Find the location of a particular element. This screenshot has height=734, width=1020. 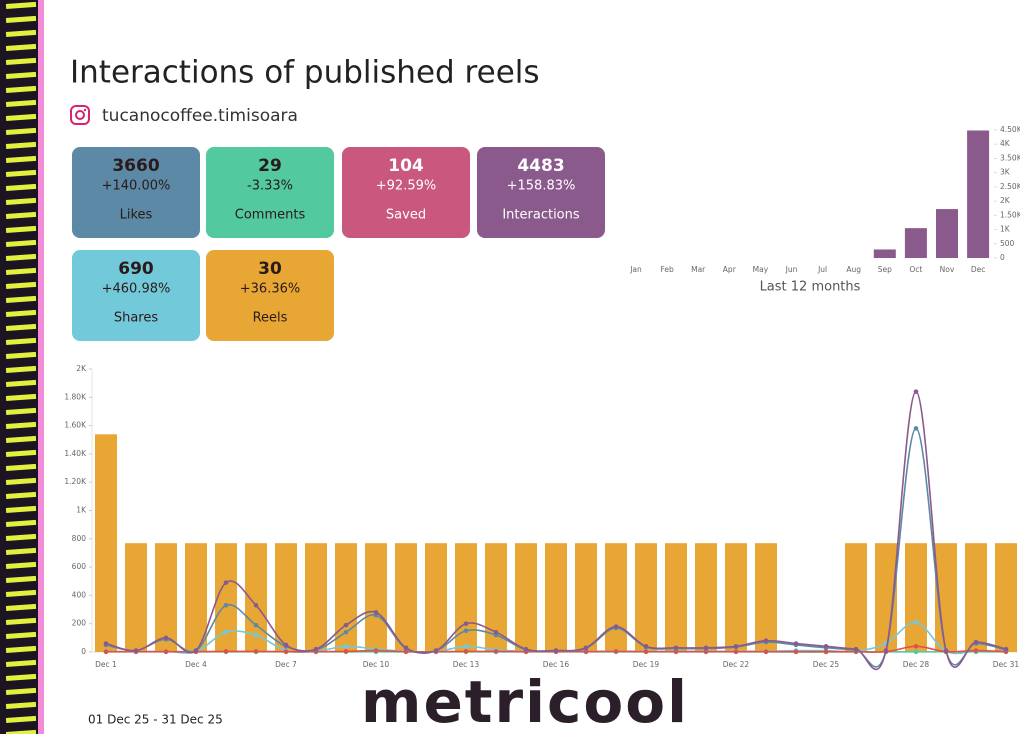

y-tick-label: 1.80K is located at coordinates (75, 396).